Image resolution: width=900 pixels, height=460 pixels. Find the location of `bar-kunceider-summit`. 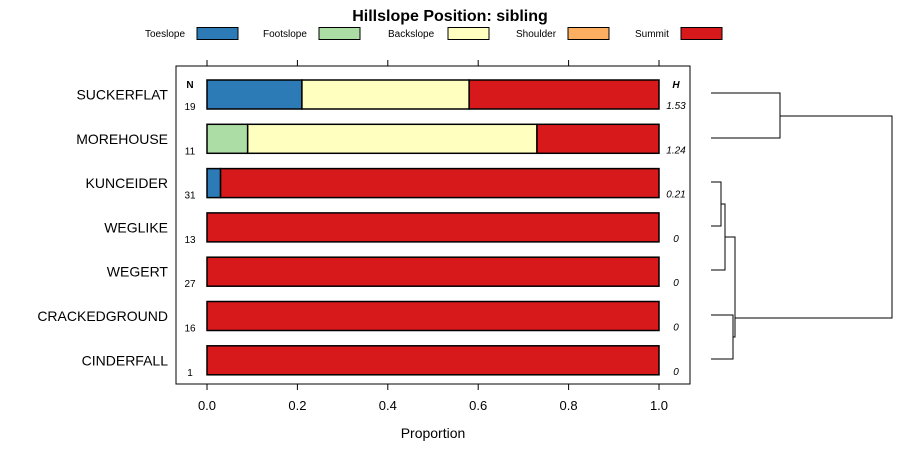

bar-kunceider-summit is located at coordinates (439, 183).